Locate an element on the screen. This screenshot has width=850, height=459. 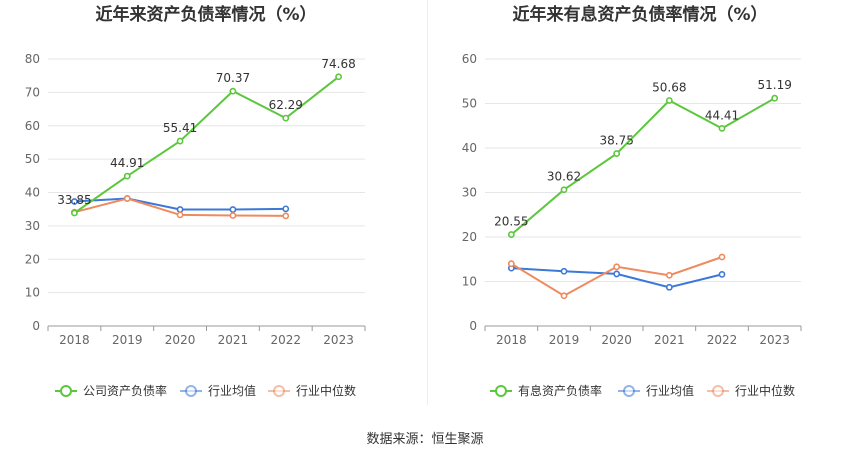
data-label: 38.75 is located at coordinates (616, 141).